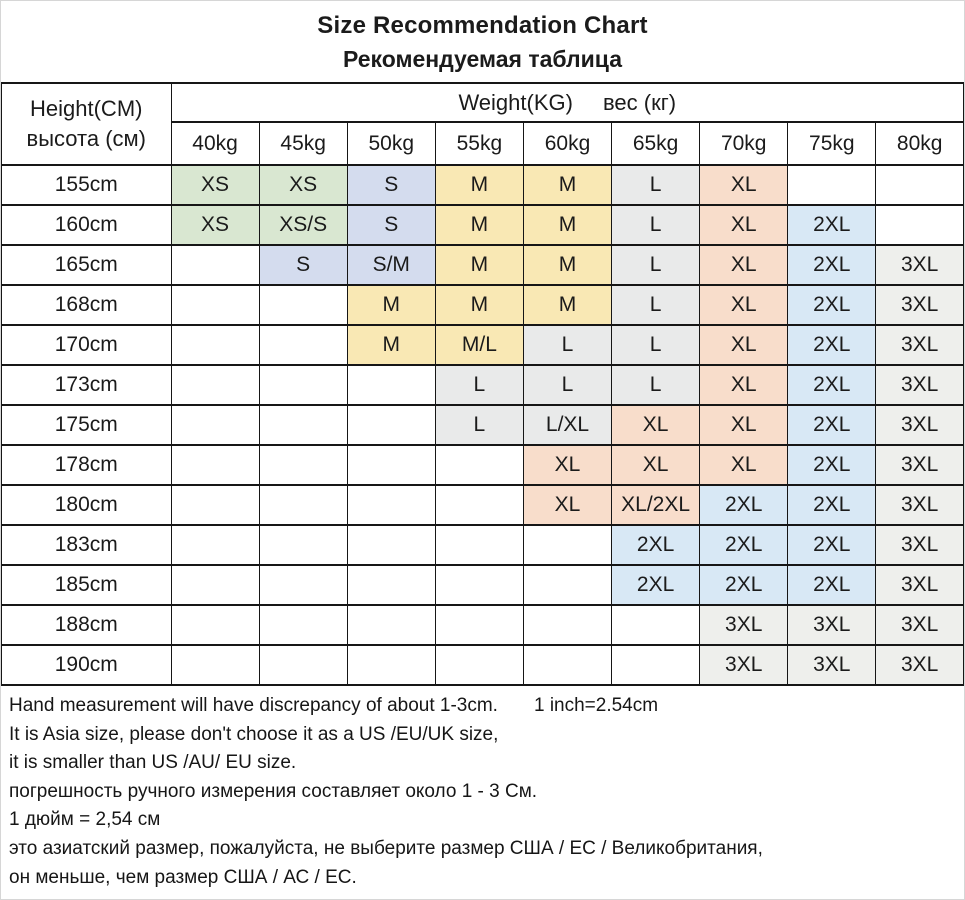 This screenshot has height=900, width=965. I want to click on table-row: 168cm M M M L XL 2XL 3XL, so click(482, 305).